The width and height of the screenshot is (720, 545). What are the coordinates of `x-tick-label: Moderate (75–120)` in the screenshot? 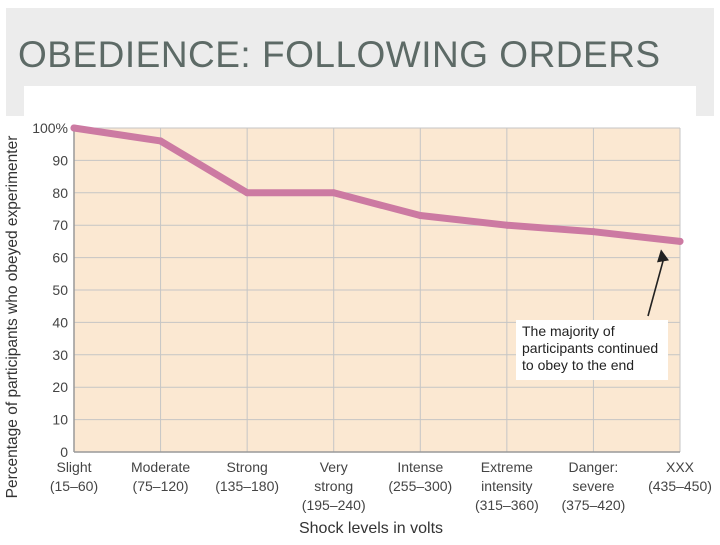 It's located at (160, 476).